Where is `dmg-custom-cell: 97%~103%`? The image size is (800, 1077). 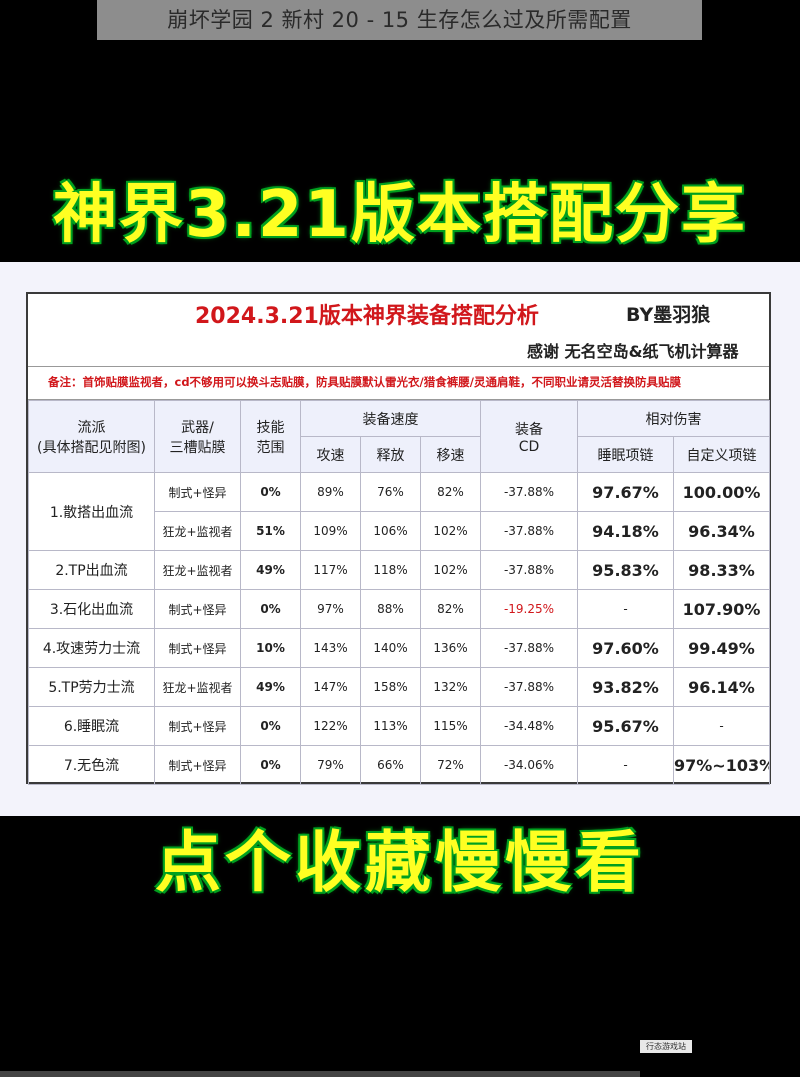 dmg-custom-cell: 97%~103% is located at coordinates (721, 765).